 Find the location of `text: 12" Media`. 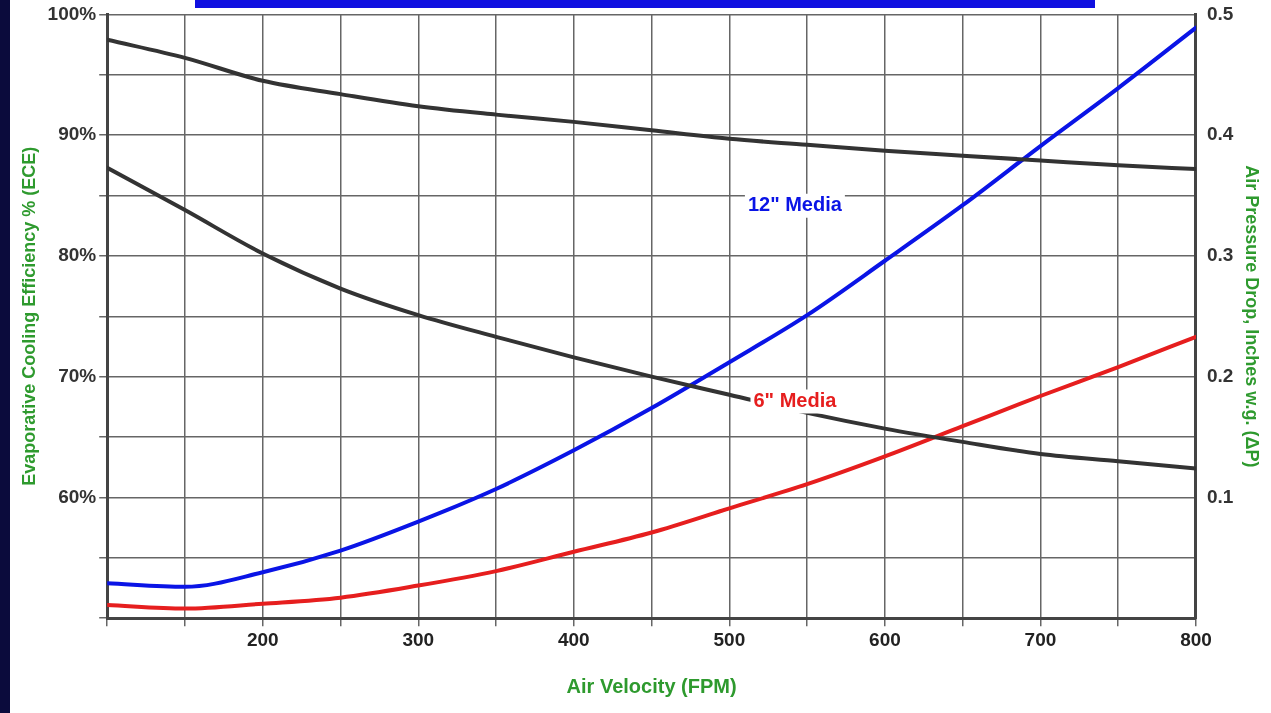

text: 12" Media is located at coordinates (795, 204).